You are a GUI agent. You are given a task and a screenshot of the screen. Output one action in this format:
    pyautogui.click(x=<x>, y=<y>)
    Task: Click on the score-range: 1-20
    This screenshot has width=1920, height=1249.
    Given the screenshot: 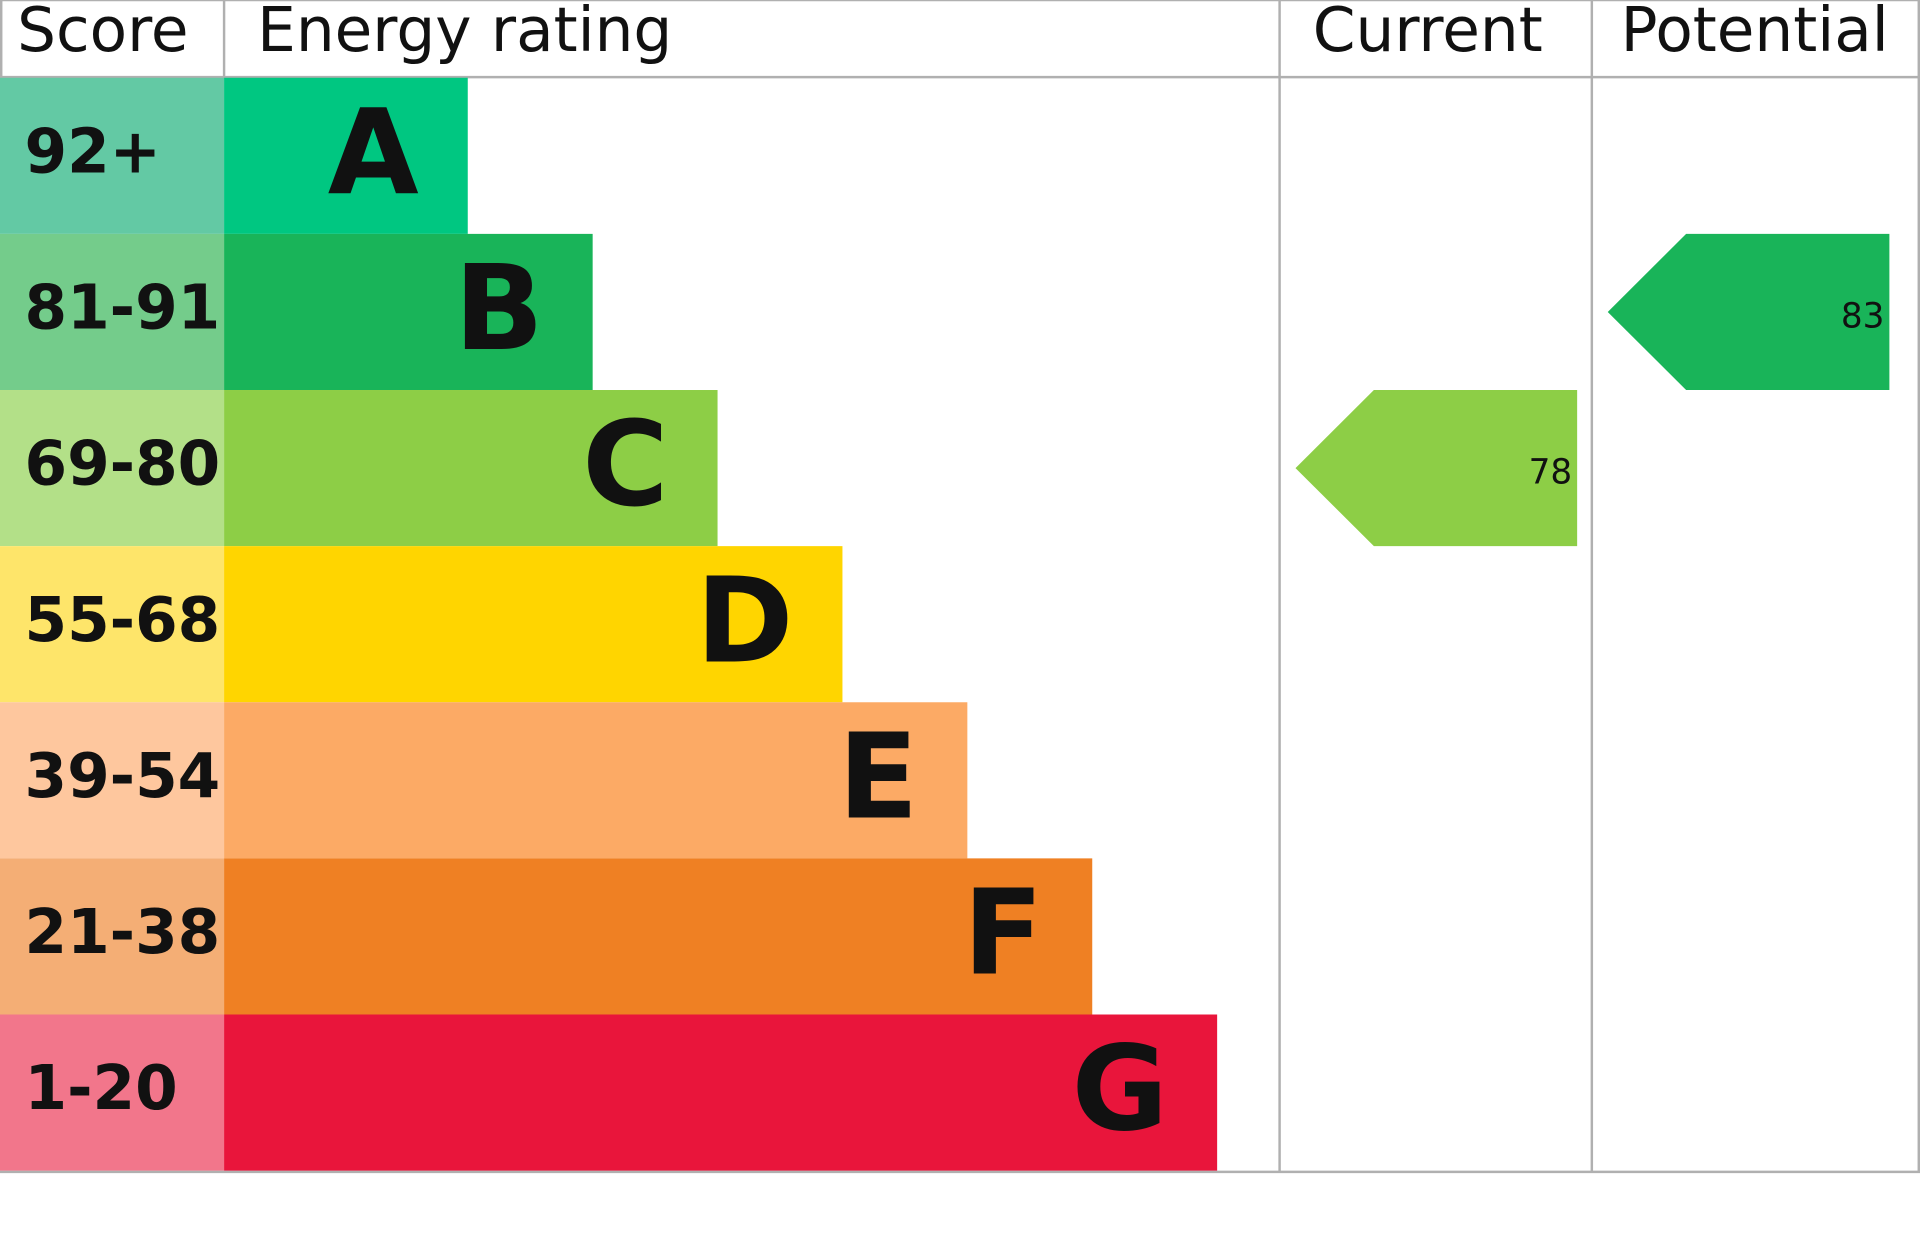 What is the action you would take?
    pyautogui.click(x=100, y=1088)
    